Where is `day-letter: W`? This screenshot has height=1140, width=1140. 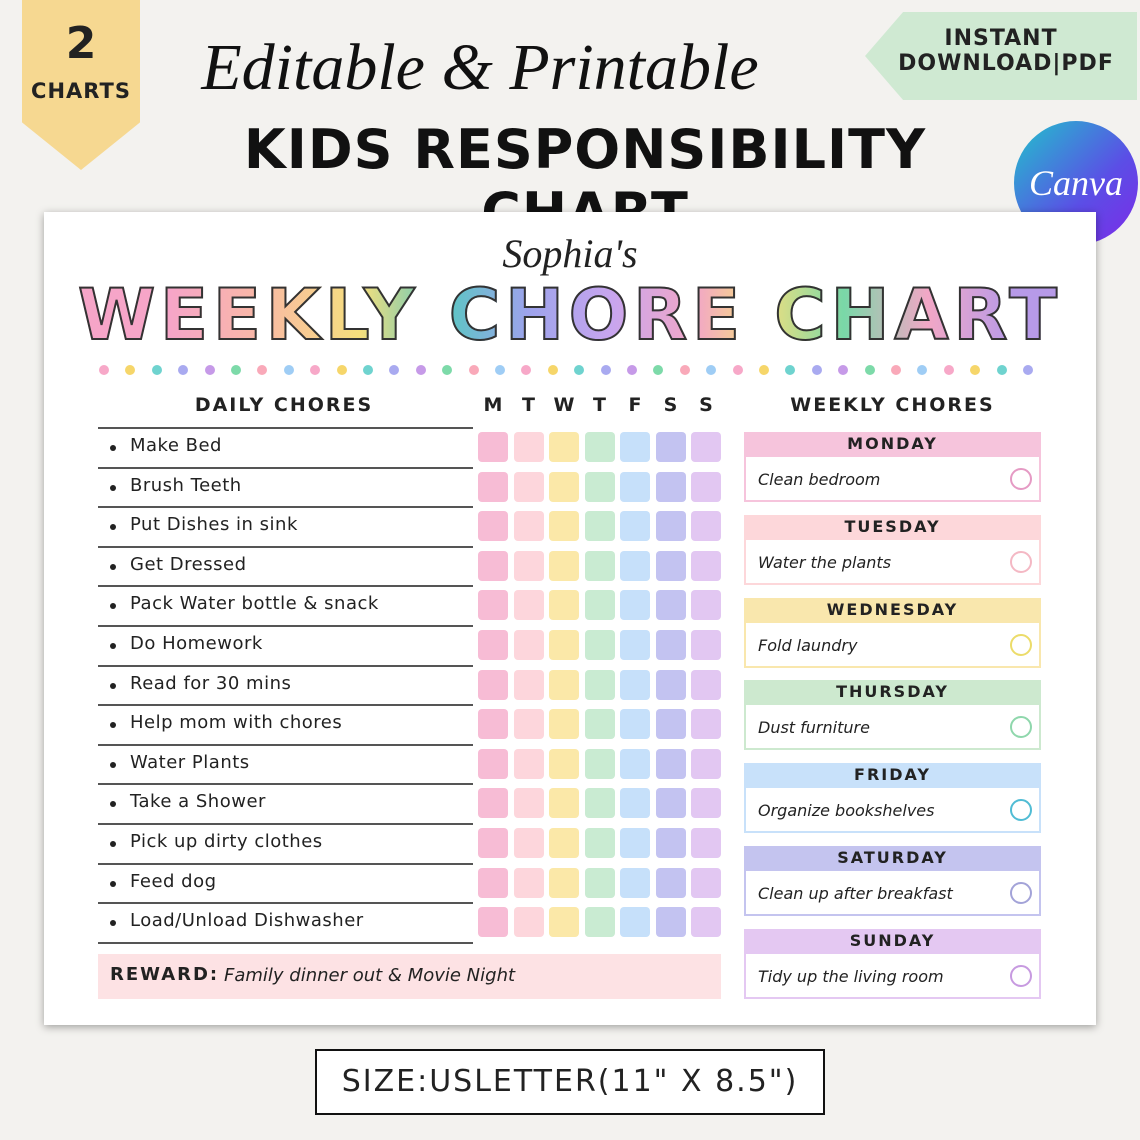
day-letter: W is located at coordinates (564, 405).